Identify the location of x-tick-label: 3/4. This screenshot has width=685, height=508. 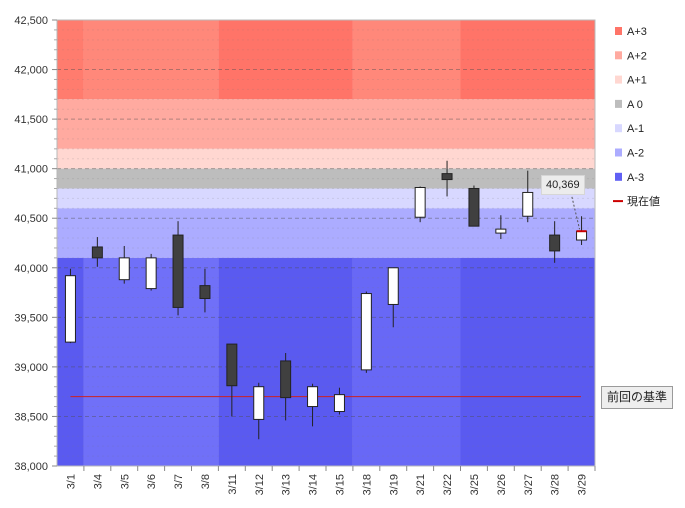
(98, 481).